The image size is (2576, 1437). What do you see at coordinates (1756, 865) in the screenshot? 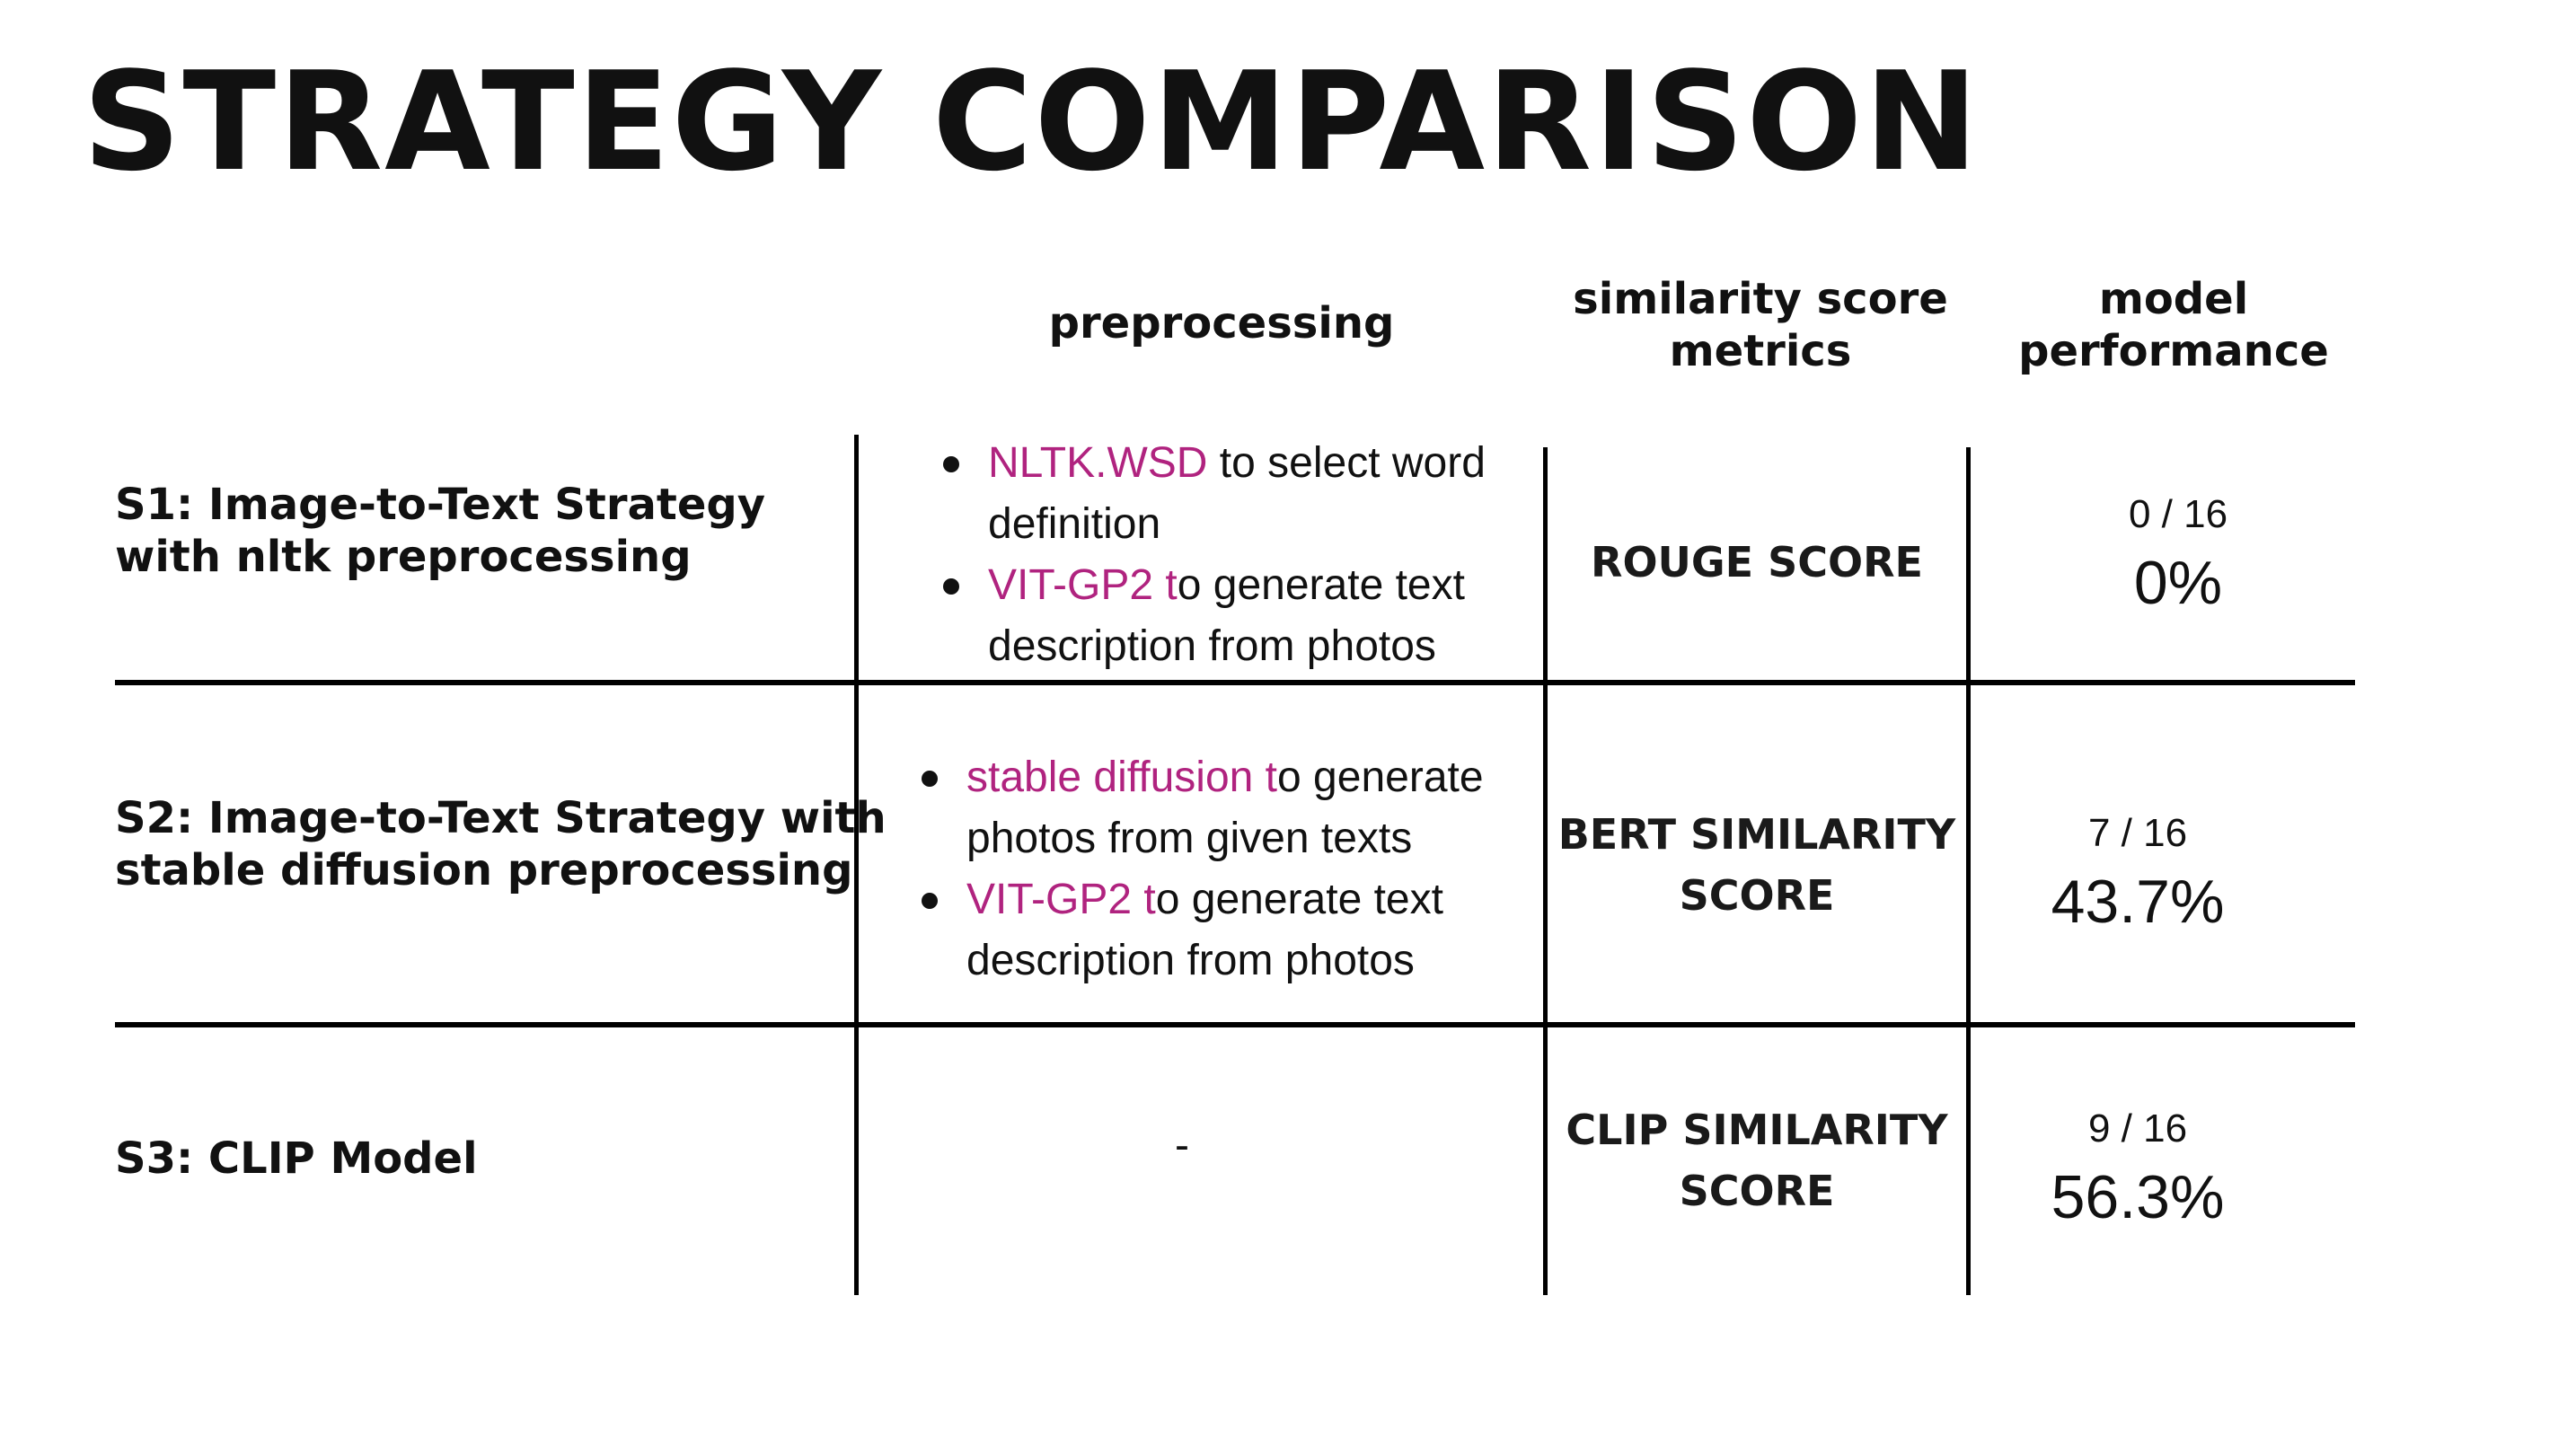
I see `metric-s2: BERT SIMILARITY SCORE` at bounding box center [1756, 865].